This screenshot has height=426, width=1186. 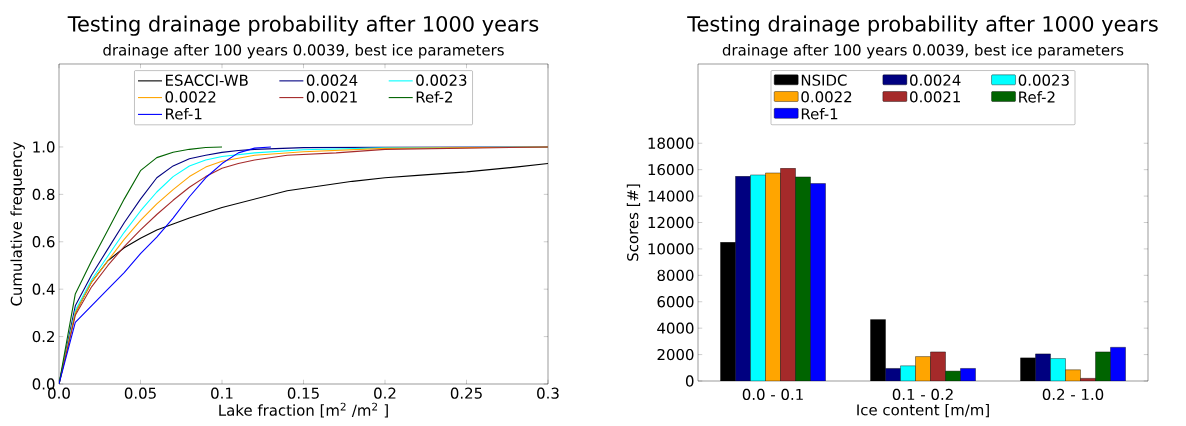 I want to click on x-axis-title: Lake fraction [m$^{2}$ /m$^{2}$ ], so click(x=303, y=410).